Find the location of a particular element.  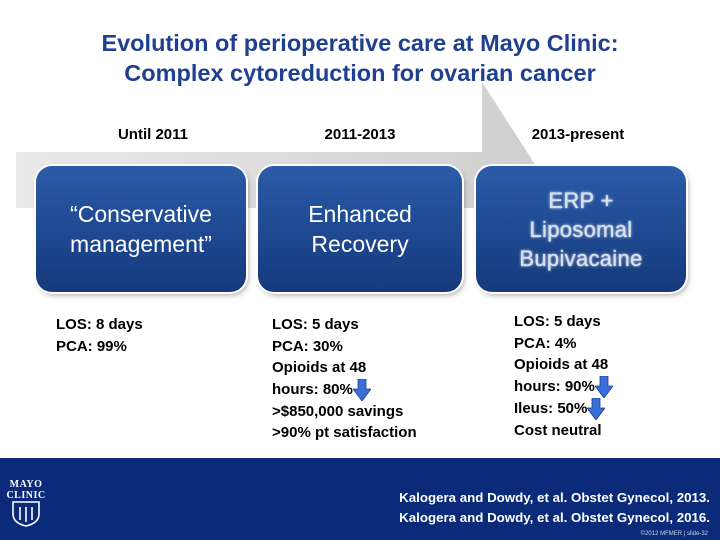

stat-item-with-arrow: hours: 80% is located at coordinates (344, 389).